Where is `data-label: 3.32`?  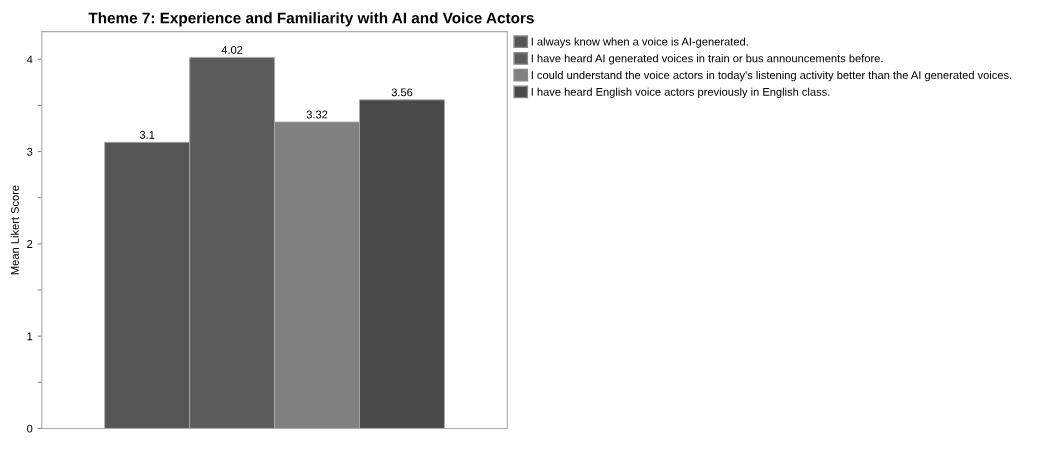
data-label: 3.32 is located at coordinates (317, 114).